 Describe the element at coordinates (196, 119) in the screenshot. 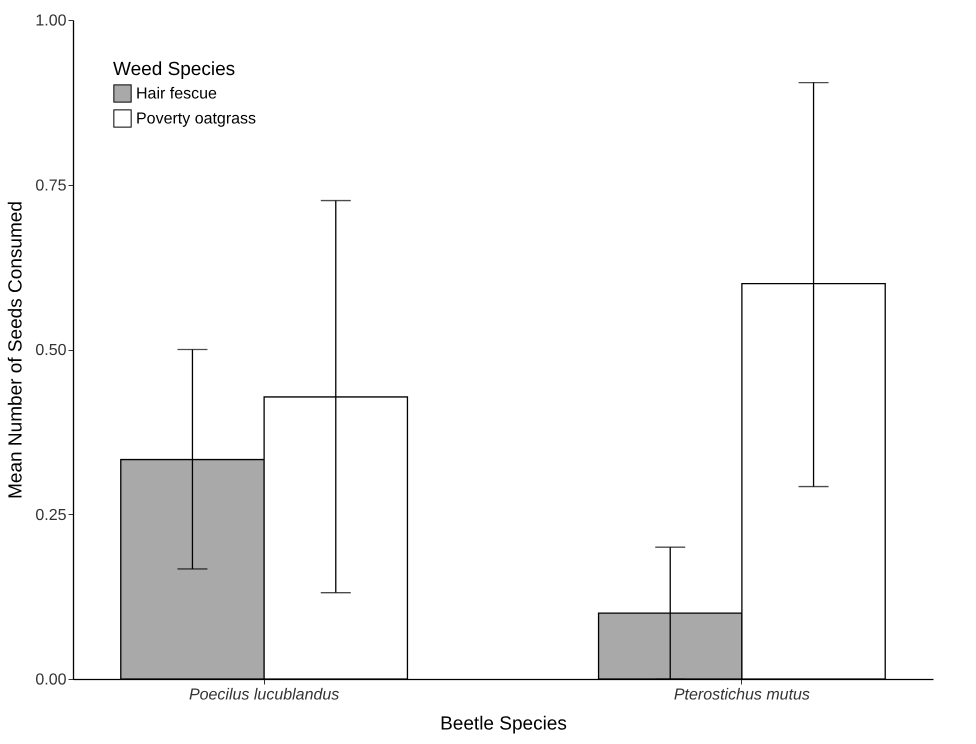

I see `legend-label: Poverty oatgrass` at that location.